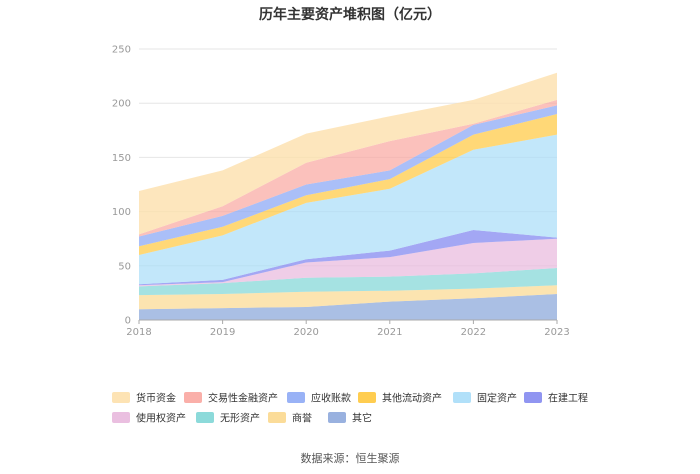  I want to click on legend-item-e697a0e5bda2e8b584e4baa7: 无形资产, so click(228, 418).